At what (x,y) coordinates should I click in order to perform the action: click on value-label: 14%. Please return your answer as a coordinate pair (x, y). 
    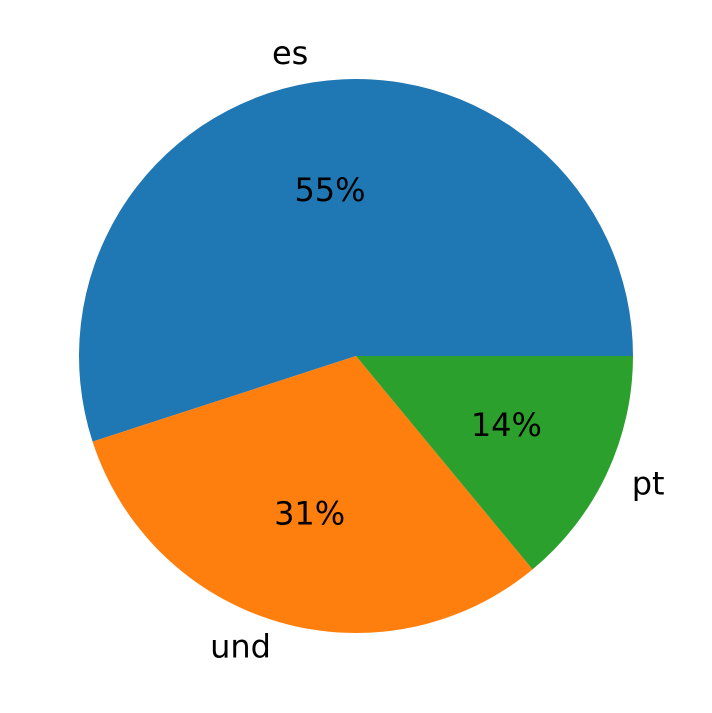
    Looking at the image, I should click on (506, 425).